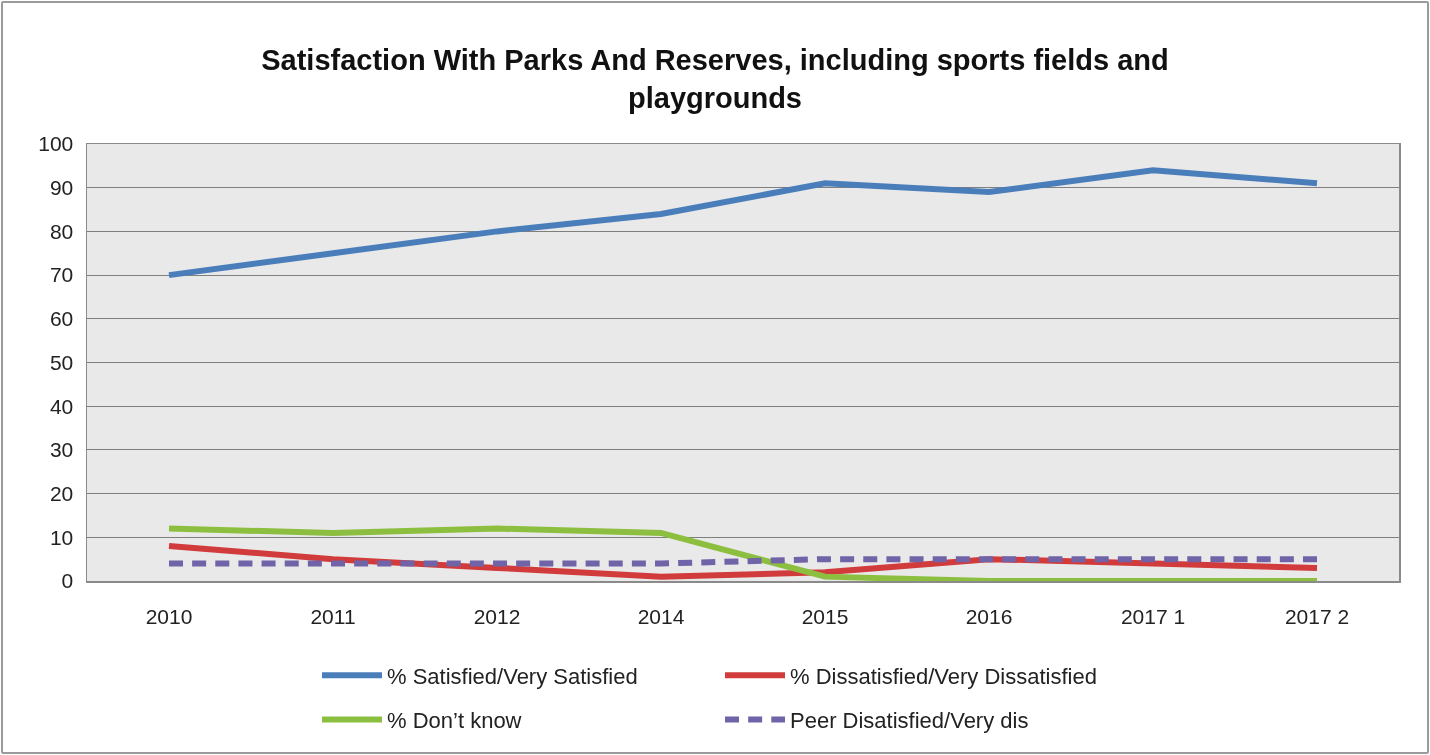  What do you see at coordinates (333, 616) in the screenshot?
I see `x-tick-label: 2011` at bounding box center [333, 616].